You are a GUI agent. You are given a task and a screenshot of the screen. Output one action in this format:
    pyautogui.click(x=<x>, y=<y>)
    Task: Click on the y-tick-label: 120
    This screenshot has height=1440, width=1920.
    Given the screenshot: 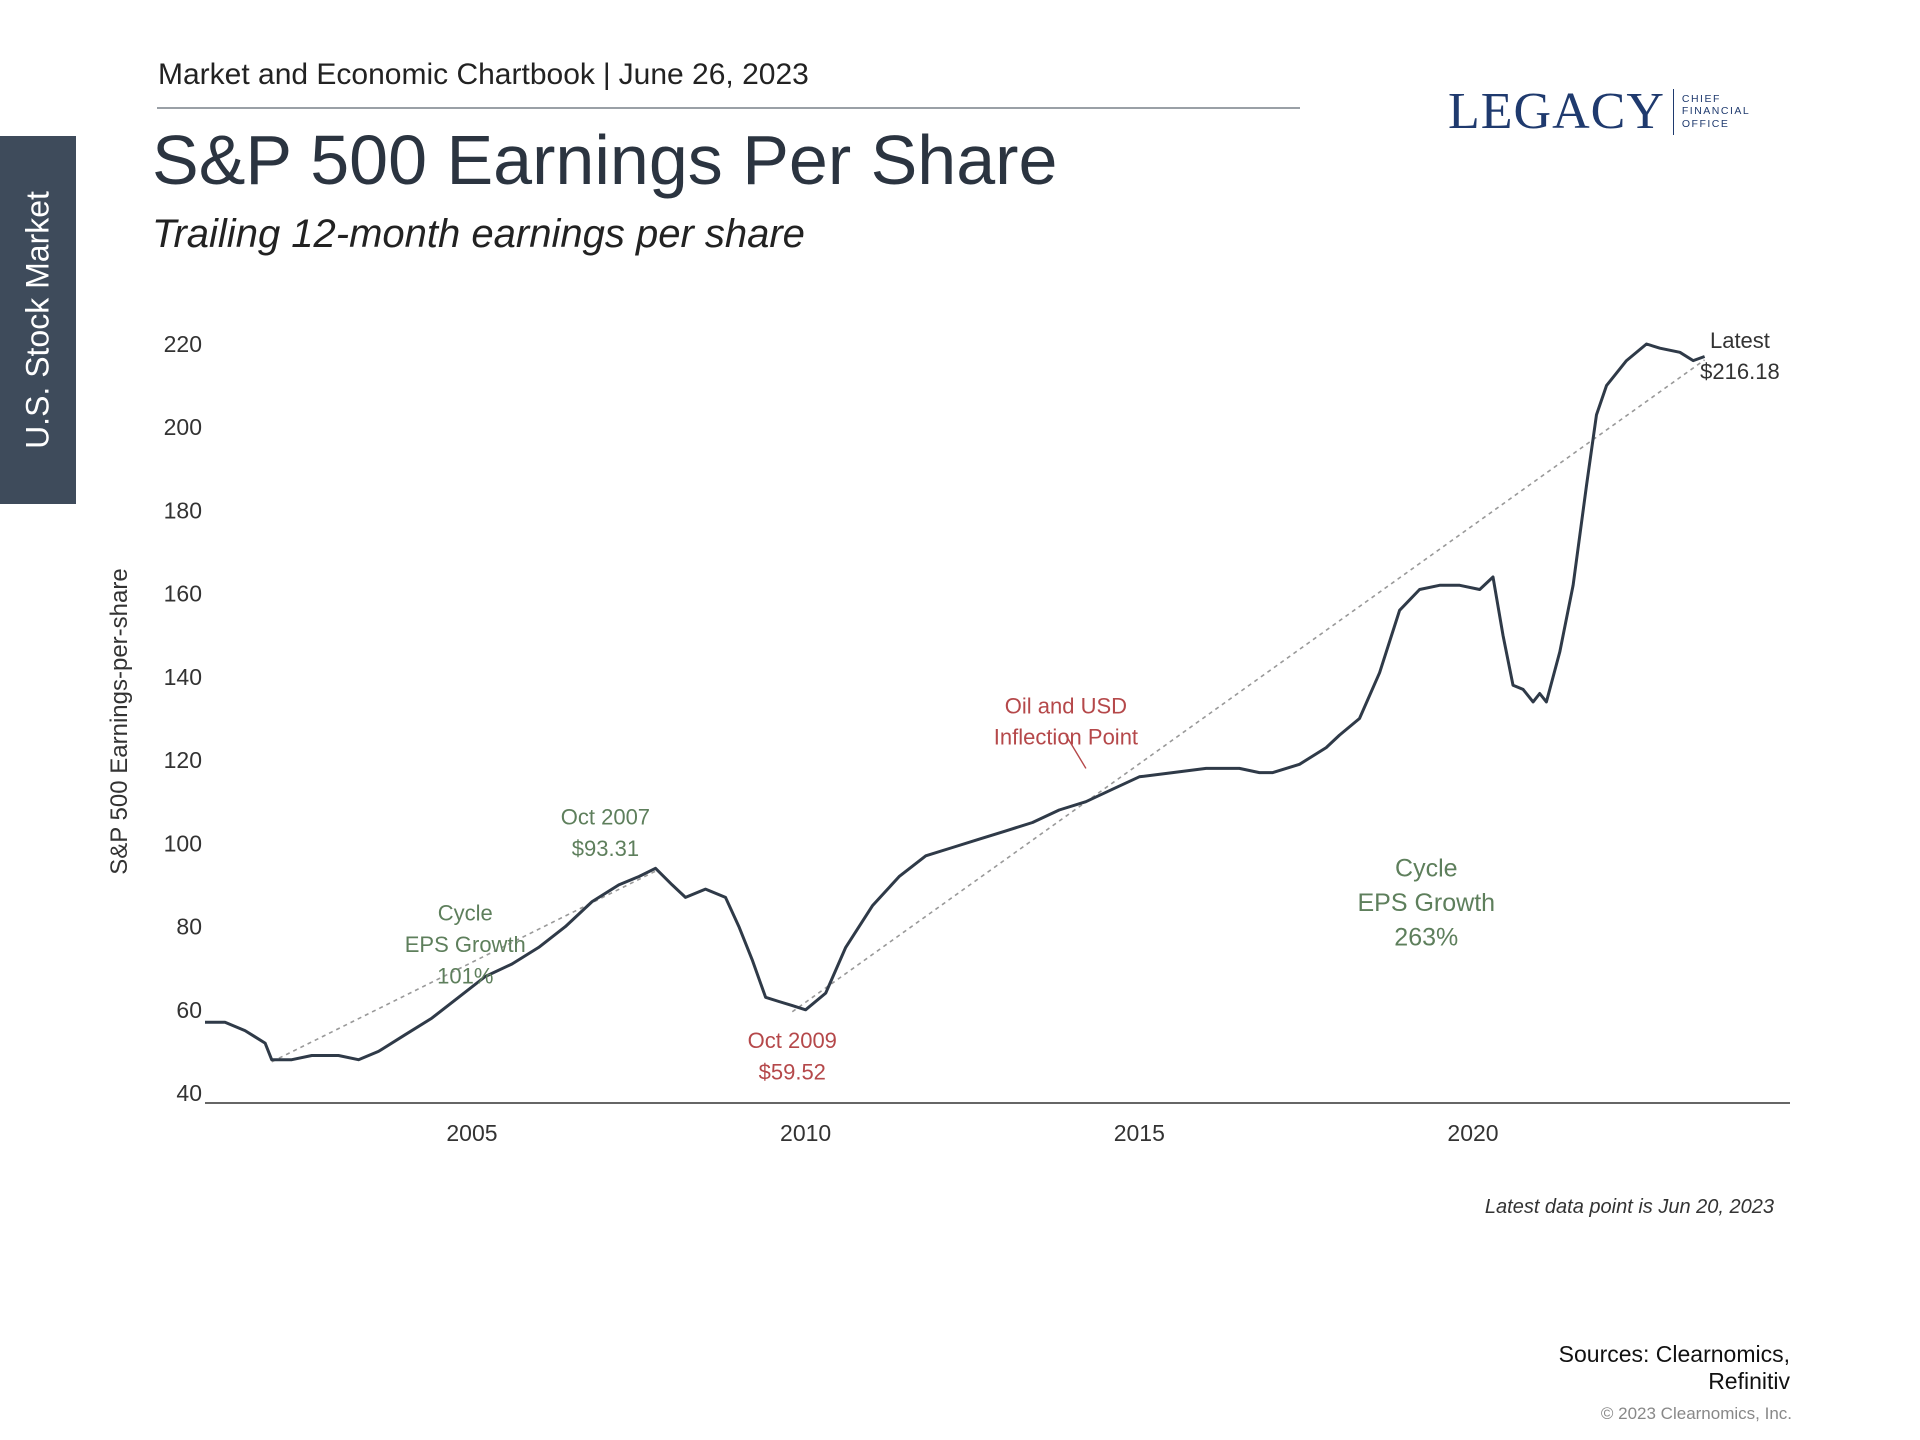 What is the action you would take?
    pyautogui.click(x=183, y=760)
    